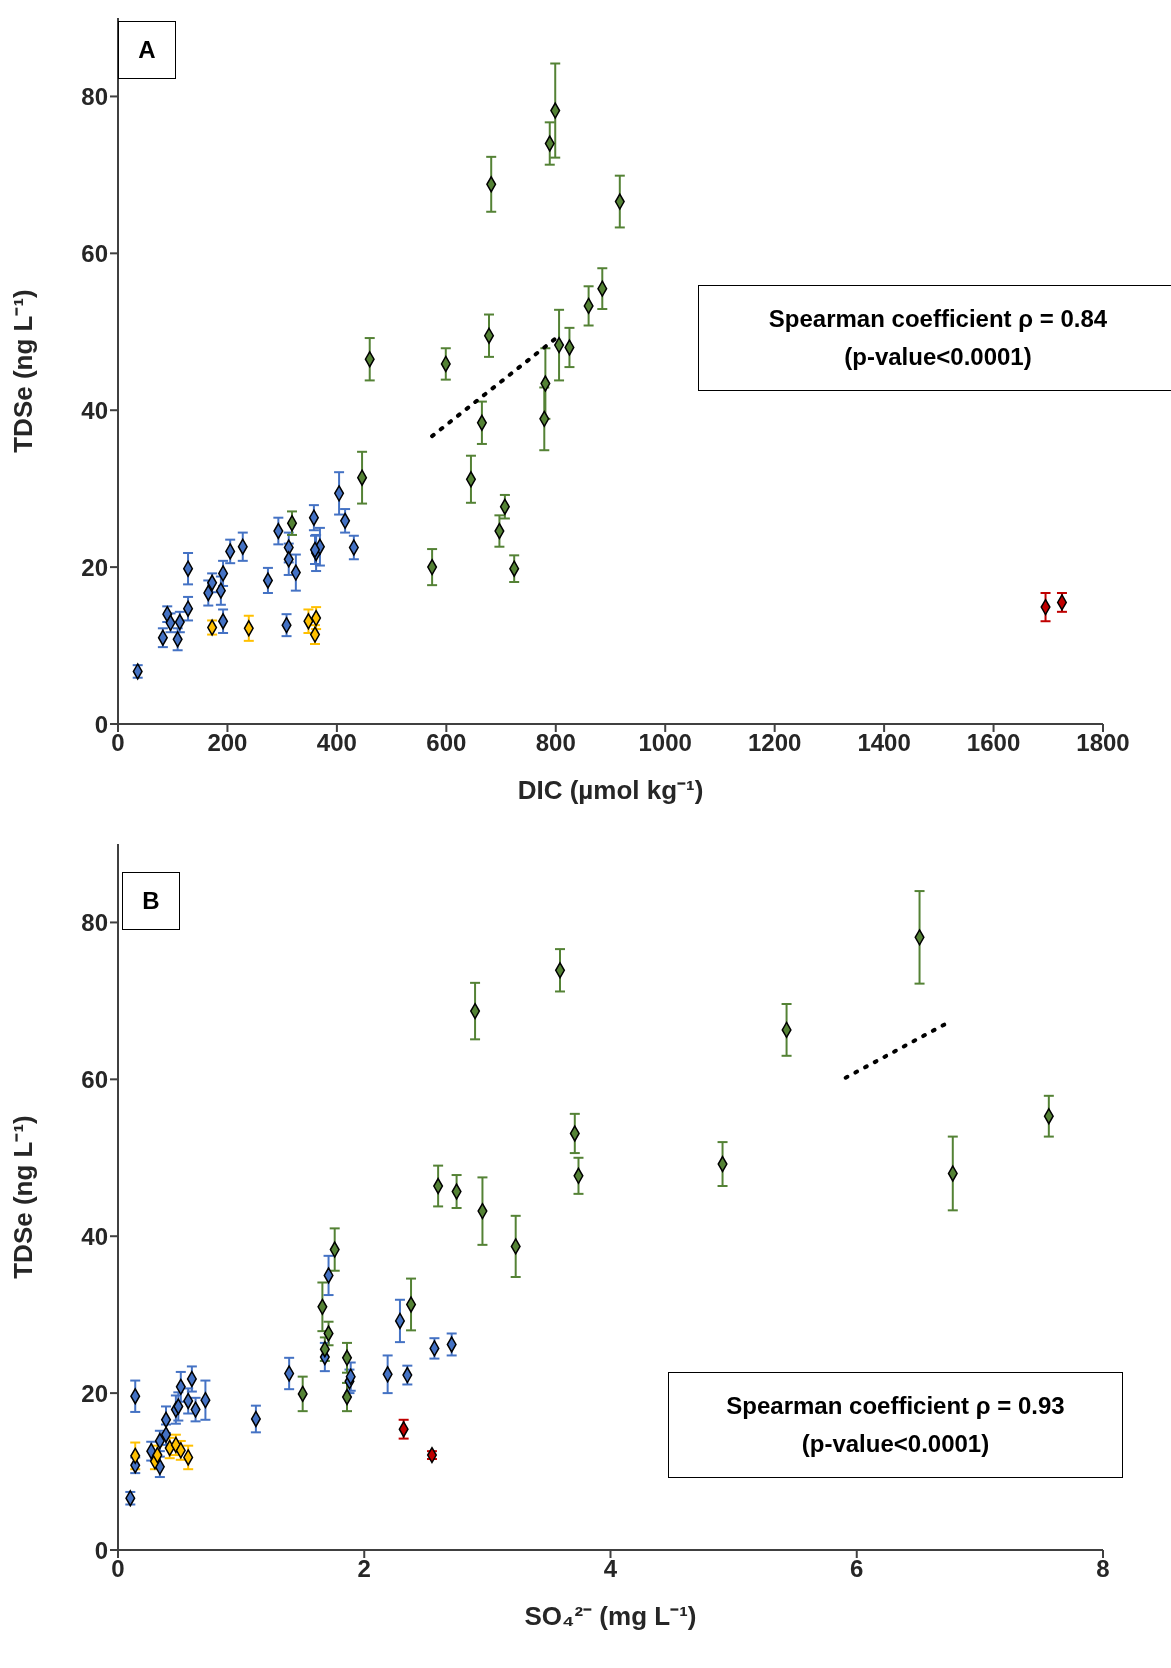 This screenshot has width=1171, height=1668. Describe the element at coordinates (151, 901) in the screenshot. I see `text-box: B` at that location.